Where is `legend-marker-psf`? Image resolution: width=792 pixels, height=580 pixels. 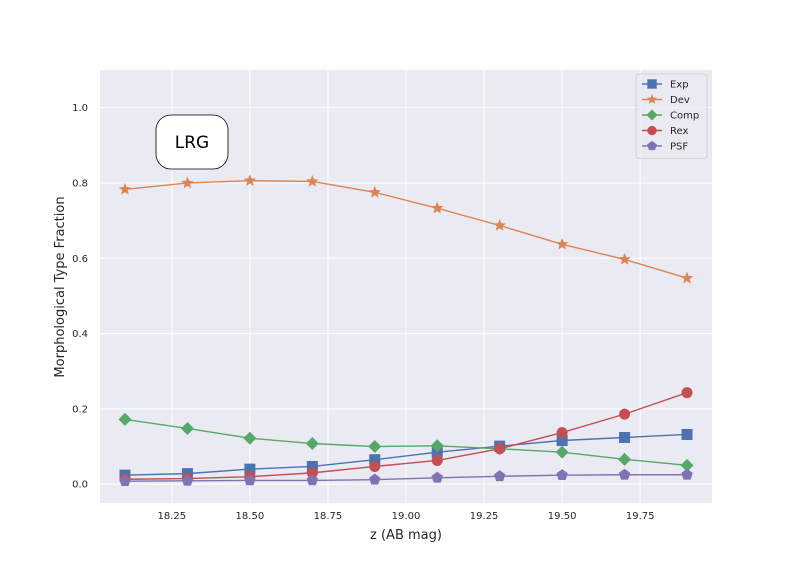 legend-marker-psf is located at coordinates (652, 145).